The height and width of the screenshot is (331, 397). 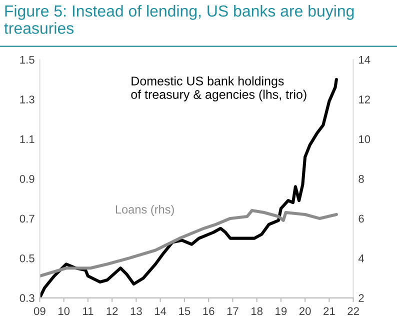 What do you see at coordinates (361, 179) in the screenshot?
I see `y2-tick-label: 8` at bounding box center [361, 179].